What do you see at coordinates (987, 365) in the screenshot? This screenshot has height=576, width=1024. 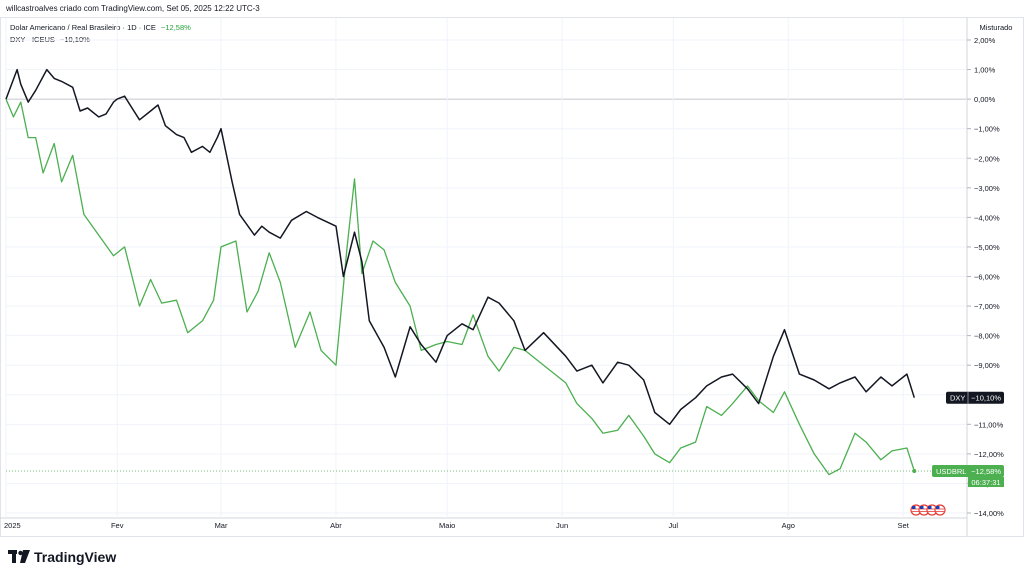 I see `y-tick-label: −9,00%` at bounding box center [987, 365].